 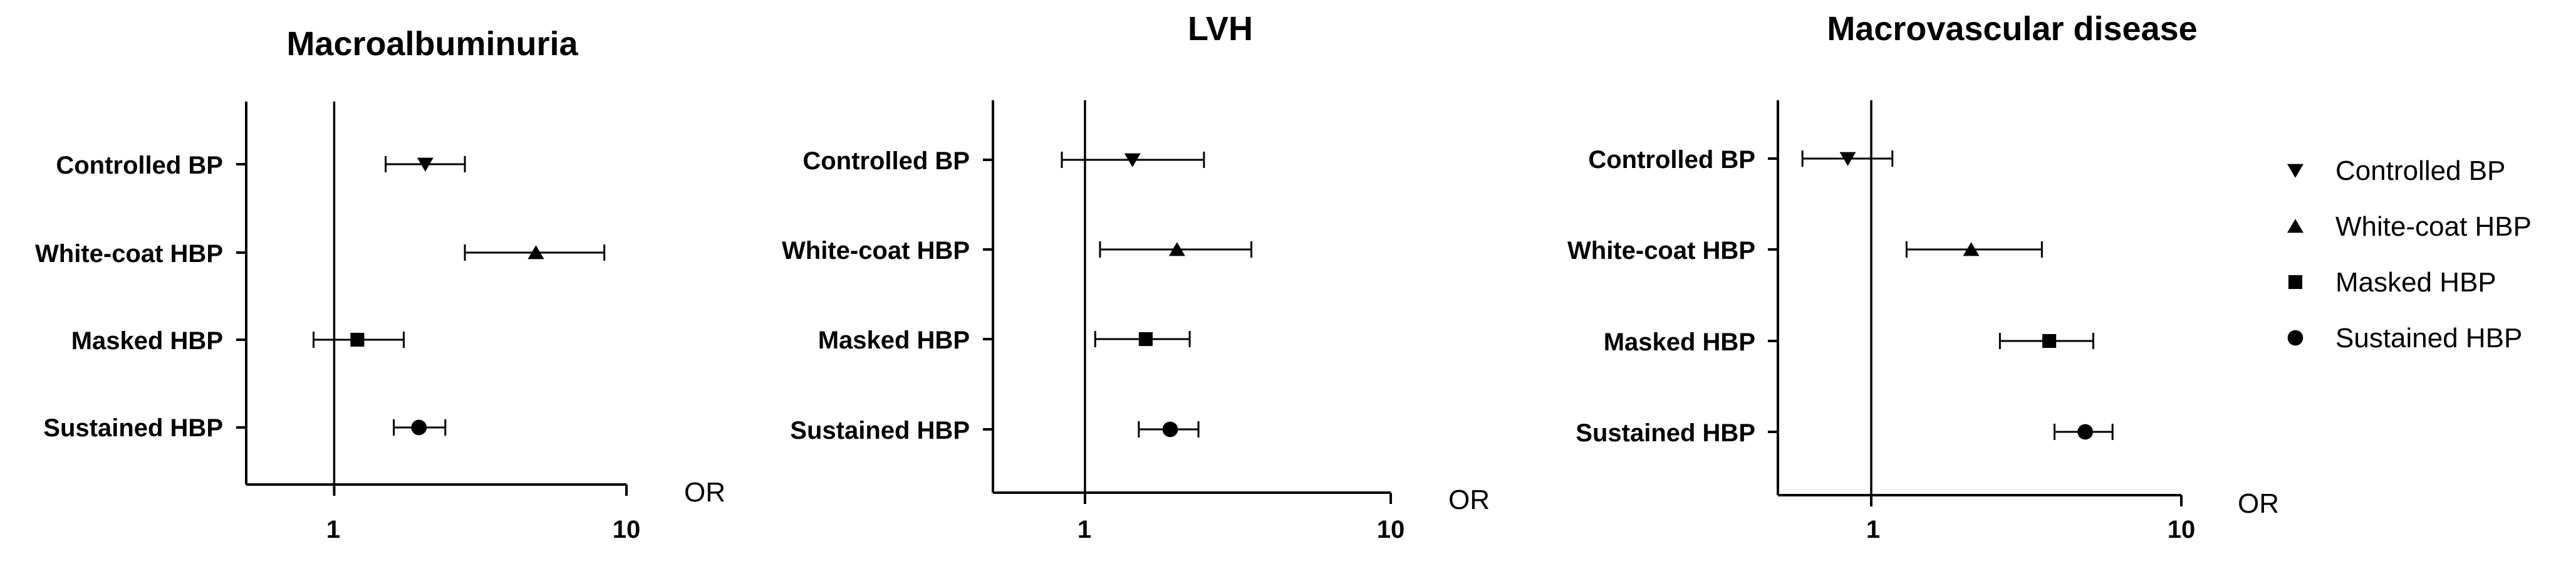 I want to click on legend-label-controlled-bp: Controlled BP, so click(x=2420, y=170).